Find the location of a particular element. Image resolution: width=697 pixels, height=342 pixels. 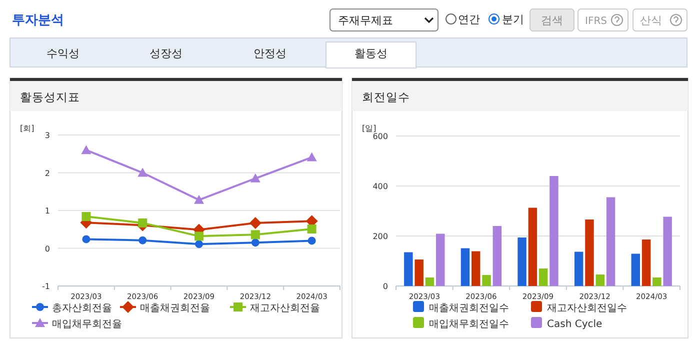

legend-label: 매출채권회전일수 is located at coordinates (469, 308).